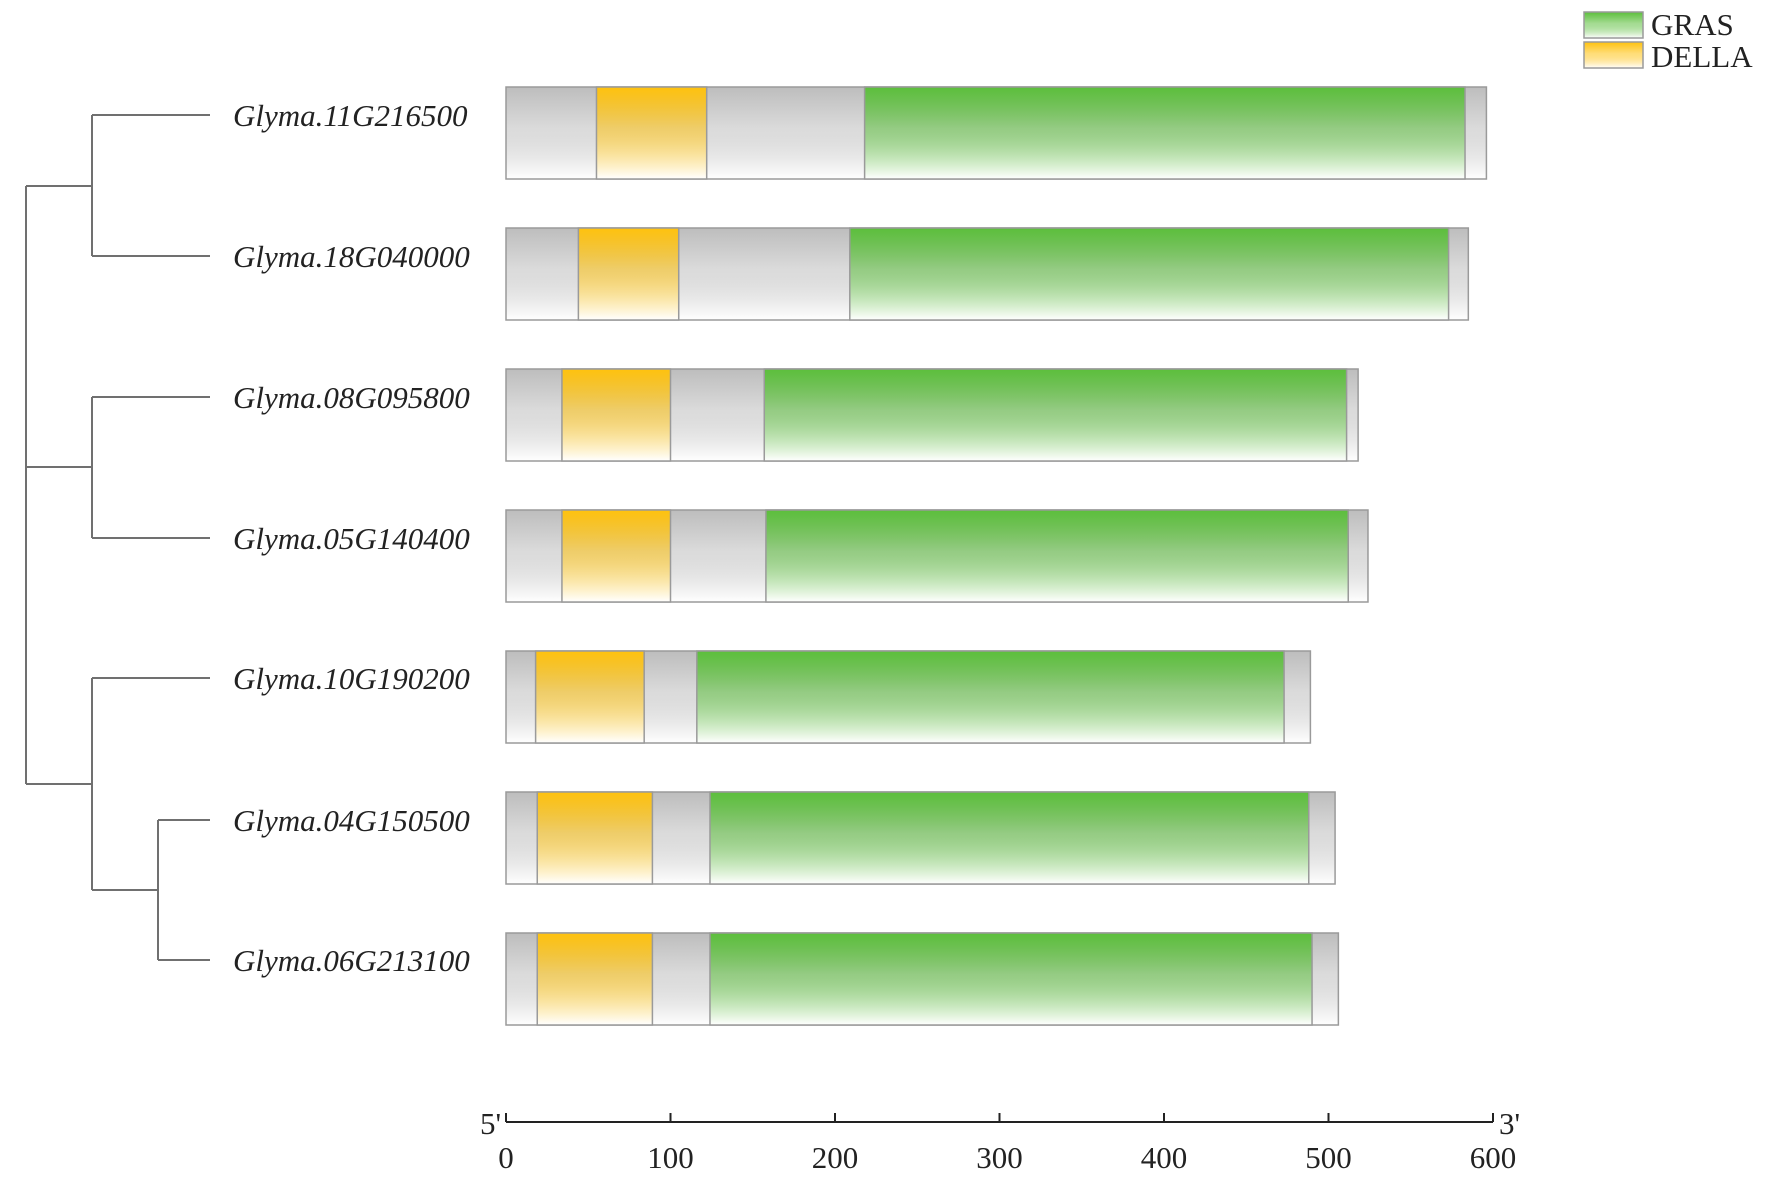 The image size is (1772, 1181). What do you see at coordinates (351, 397) in the screenshot?
I see `leaf-label: Glyma.08G095800` at bounding box center [351, 397].